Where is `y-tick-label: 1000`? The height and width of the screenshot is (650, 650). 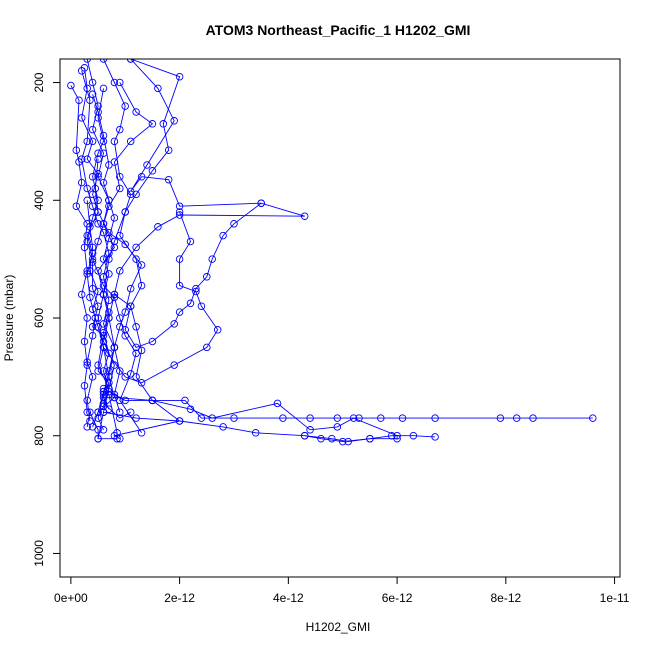
y-tick-label: 1000 is located at coordinates (39, 553).